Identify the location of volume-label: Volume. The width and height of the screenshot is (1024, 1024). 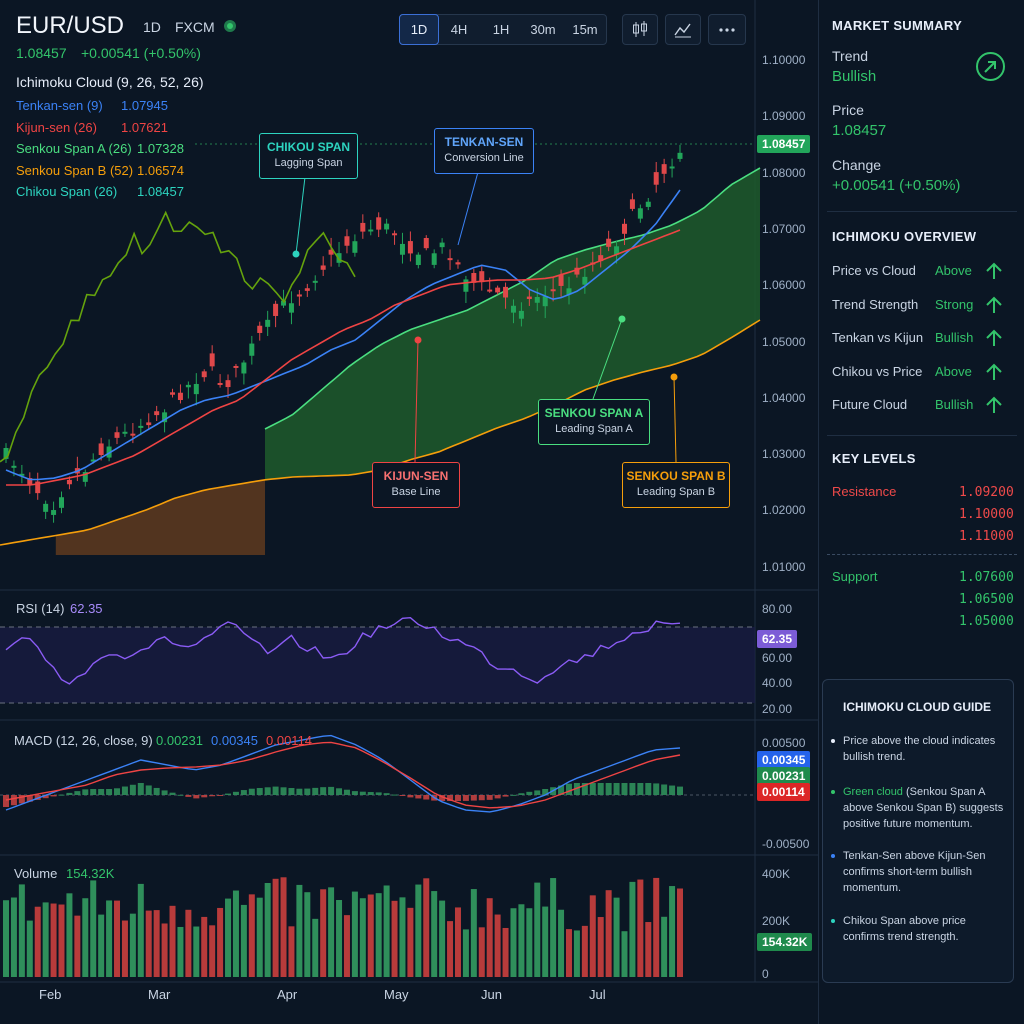
(36, 873).